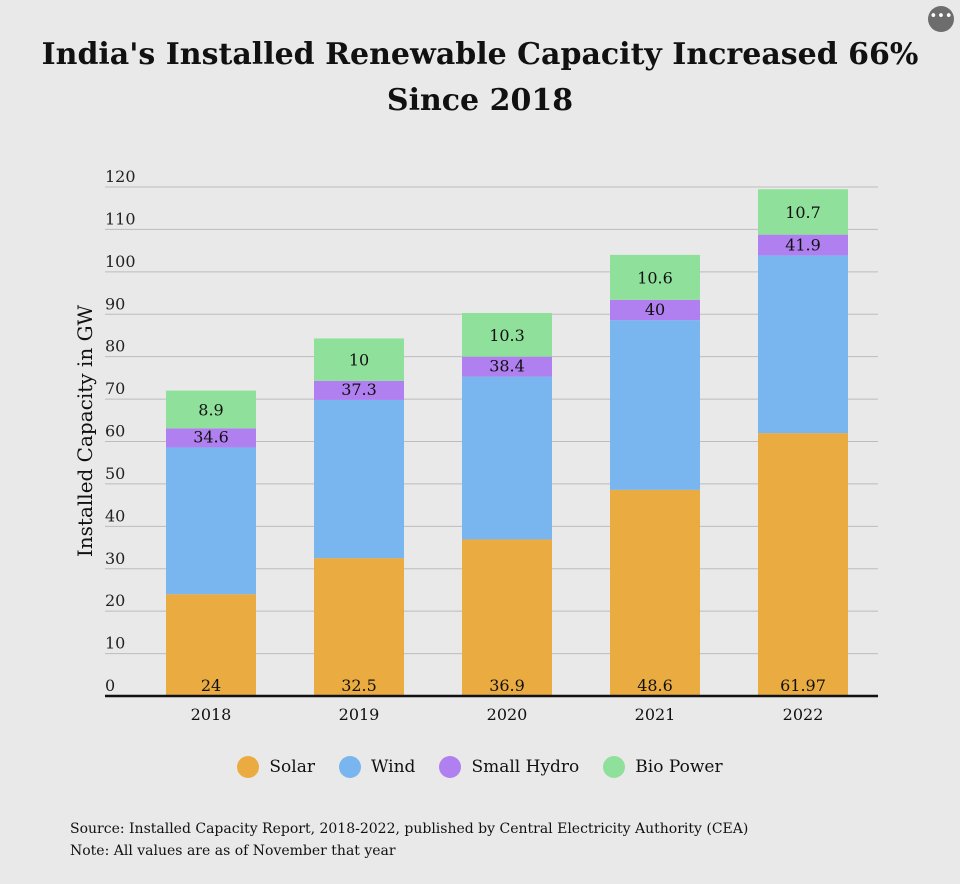 The image size is (960, 884). I want to click on legend-label: Small Hydro, so click(525, 767).